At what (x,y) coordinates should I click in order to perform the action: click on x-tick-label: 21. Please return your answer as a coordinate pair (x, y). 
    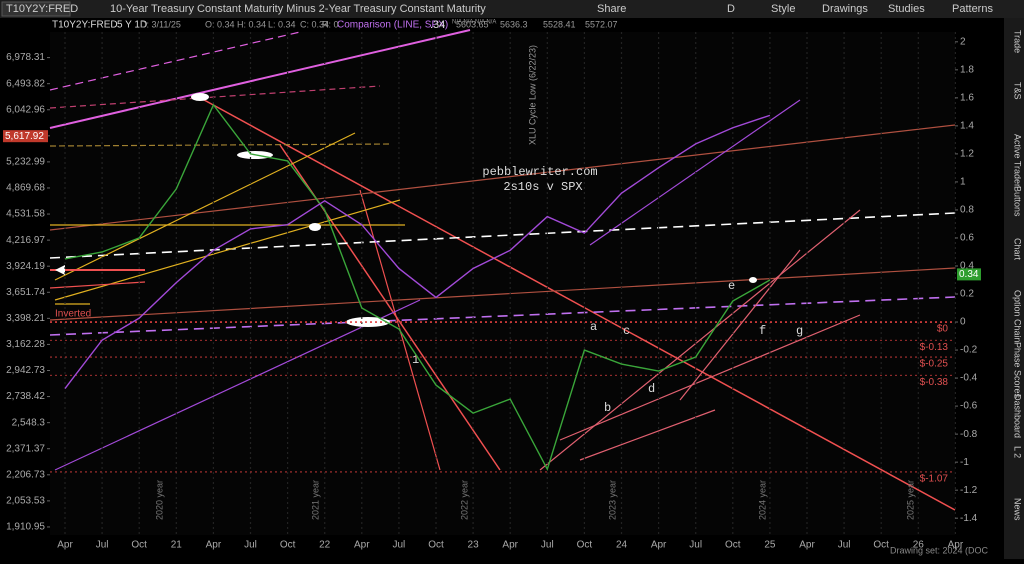
    Looking at the image, I should click on (177, 545).